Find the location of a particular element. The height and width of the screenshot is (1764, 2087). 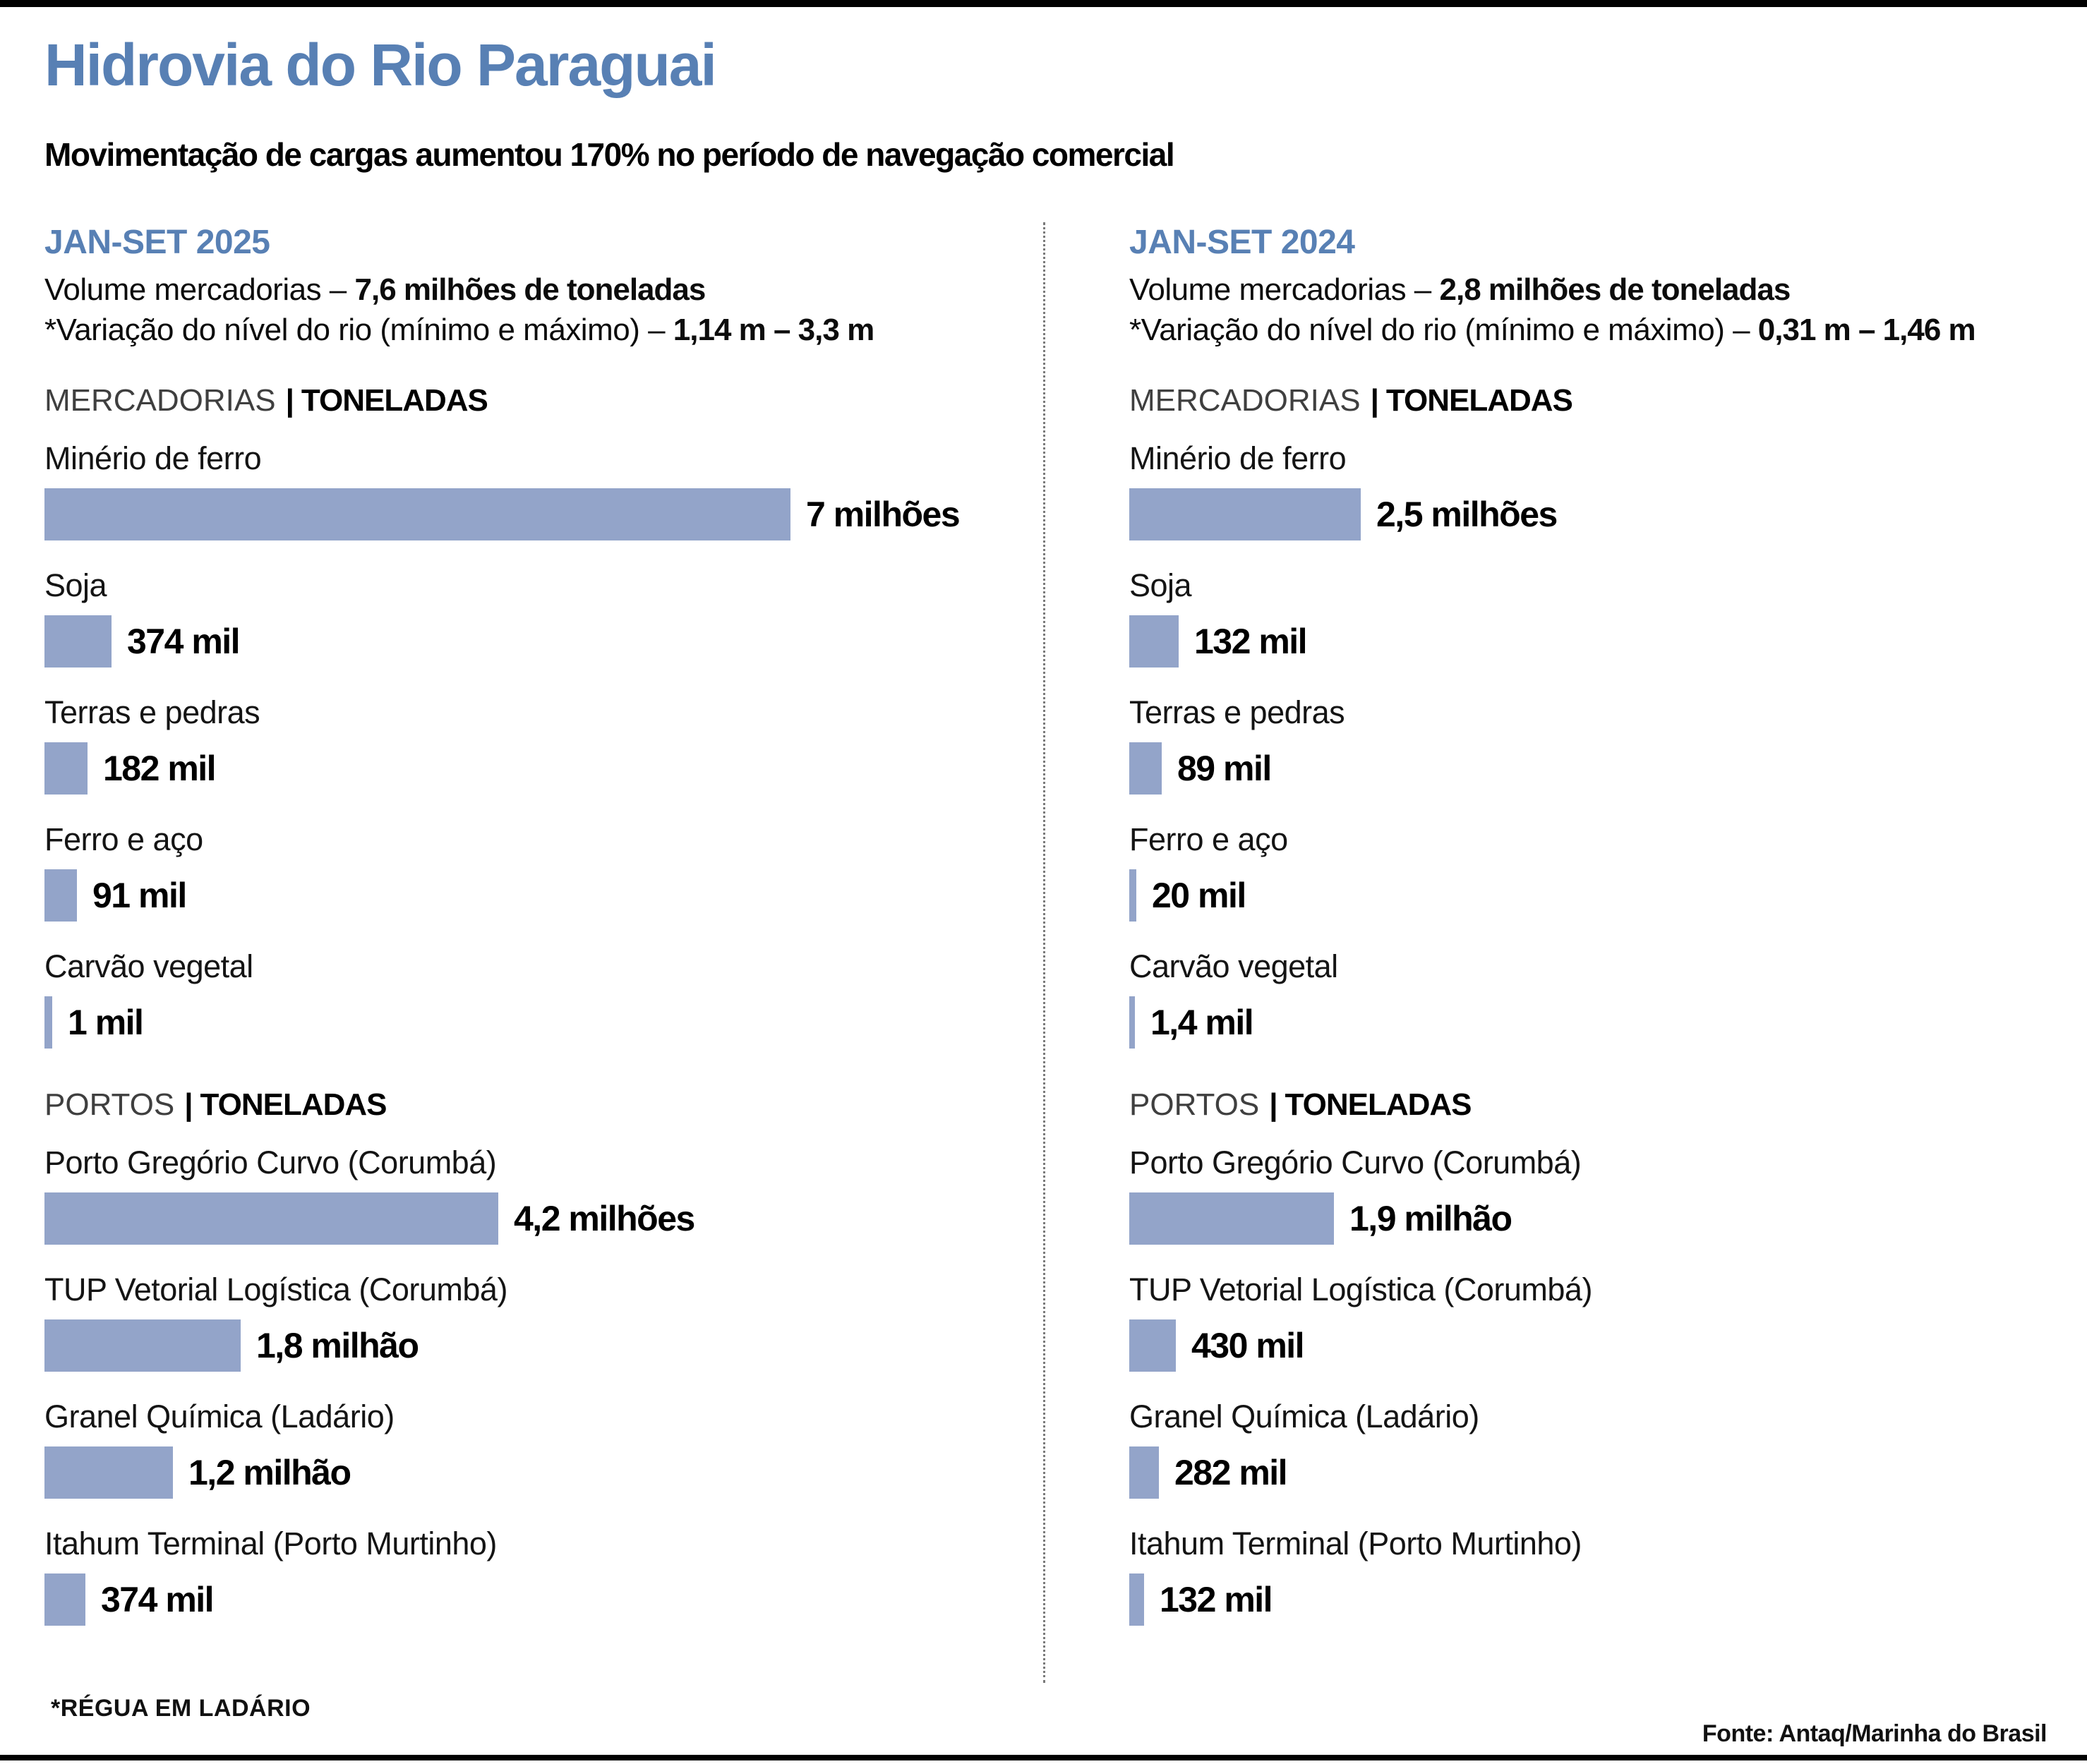

bar-value: 7 milhões is located at coordinates (883, 514).